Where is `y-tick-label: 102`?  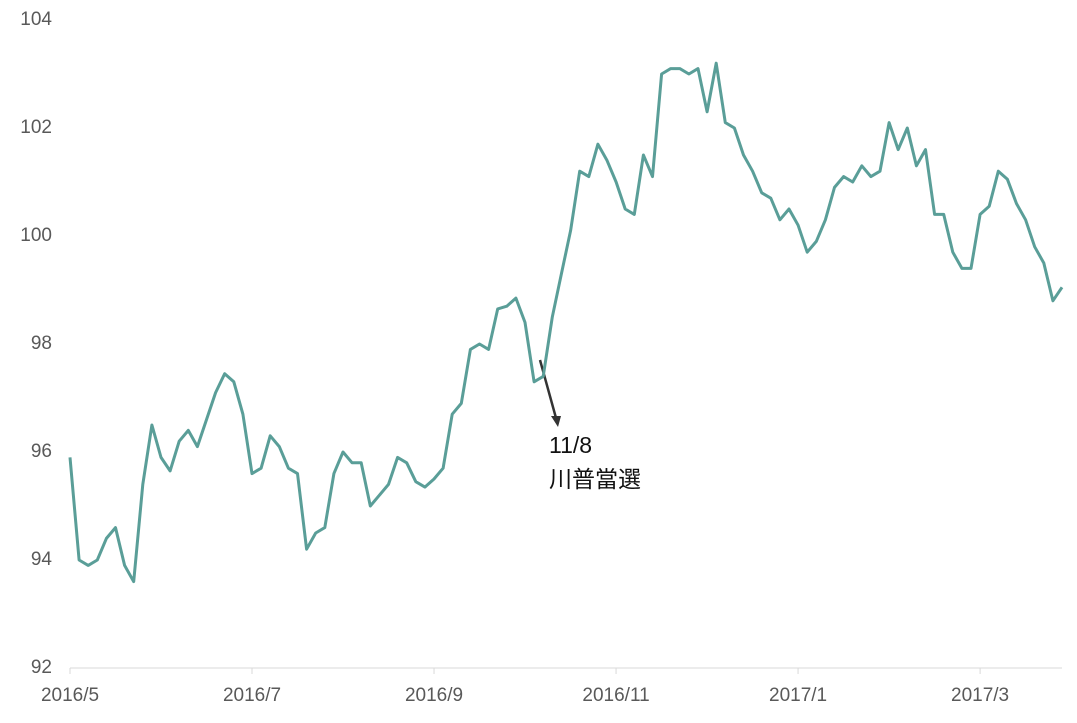
y-tick-label: 102 is located at coordinates (36, 127).